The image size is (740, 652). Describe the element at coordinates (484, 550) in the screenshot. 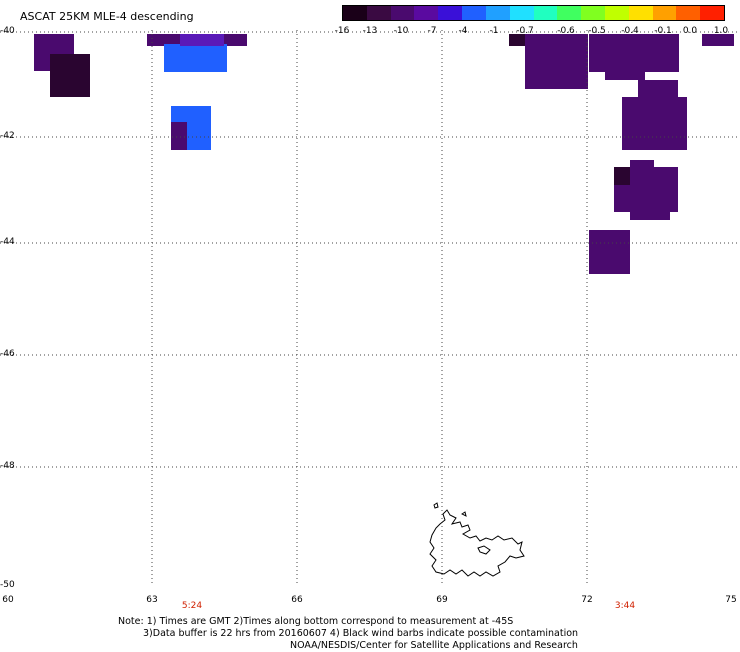

I see `kerguelen-peninsula-outline` at that location.